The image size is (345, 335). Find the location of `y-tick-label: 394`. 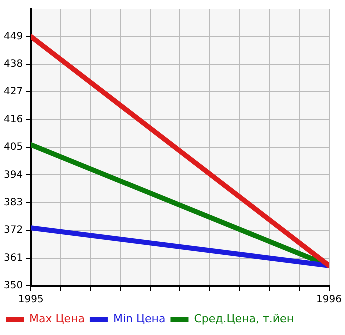

y-tick-label: 394 is located at coordinates (14, 175).